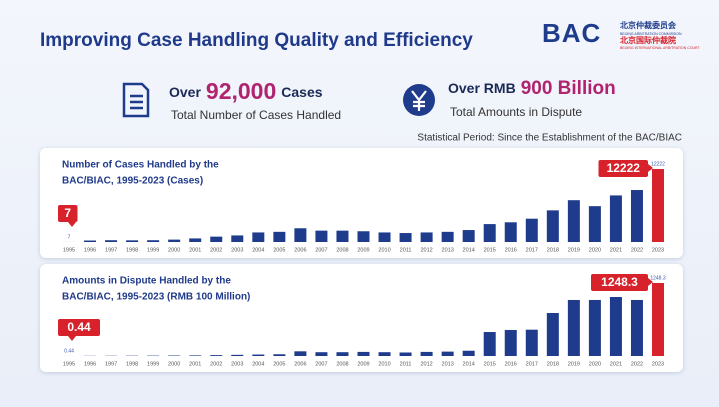 The height and width of the screenshot is (407, 719). What do you see at coordinates (146, 281) in the screenshot?
I see `chart-title: Amounts in Dispute Handled by the` at bounding box center [146, 281].